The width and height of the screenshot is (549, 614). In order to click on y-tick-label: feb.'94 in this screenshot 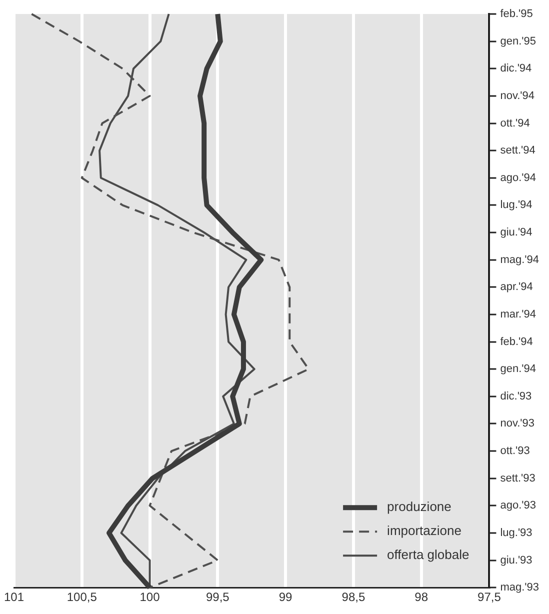, I will do `click(516, 342)`.